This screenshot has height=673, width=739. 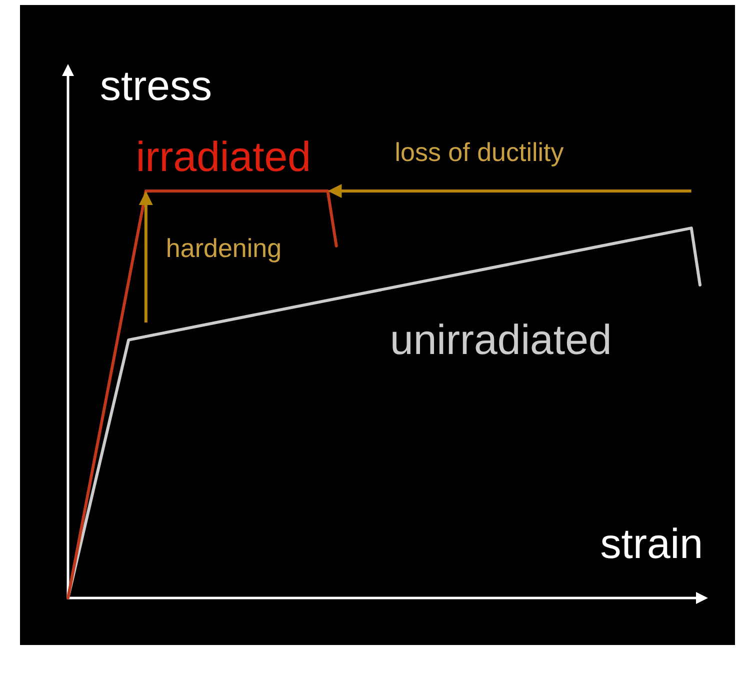 What do you see at coordinates (479, 152) in the screenshot?
I see `text: loss of ductility` at bounding box center [479, 152].